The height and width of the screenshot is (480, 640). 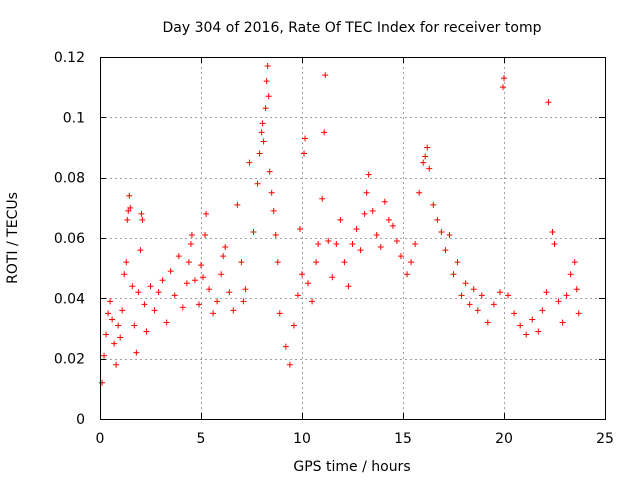 What do you see at coordinates (504, 439) in the screenshot?
I see `x-tick-label: 20` at bounding box center [504, 439].